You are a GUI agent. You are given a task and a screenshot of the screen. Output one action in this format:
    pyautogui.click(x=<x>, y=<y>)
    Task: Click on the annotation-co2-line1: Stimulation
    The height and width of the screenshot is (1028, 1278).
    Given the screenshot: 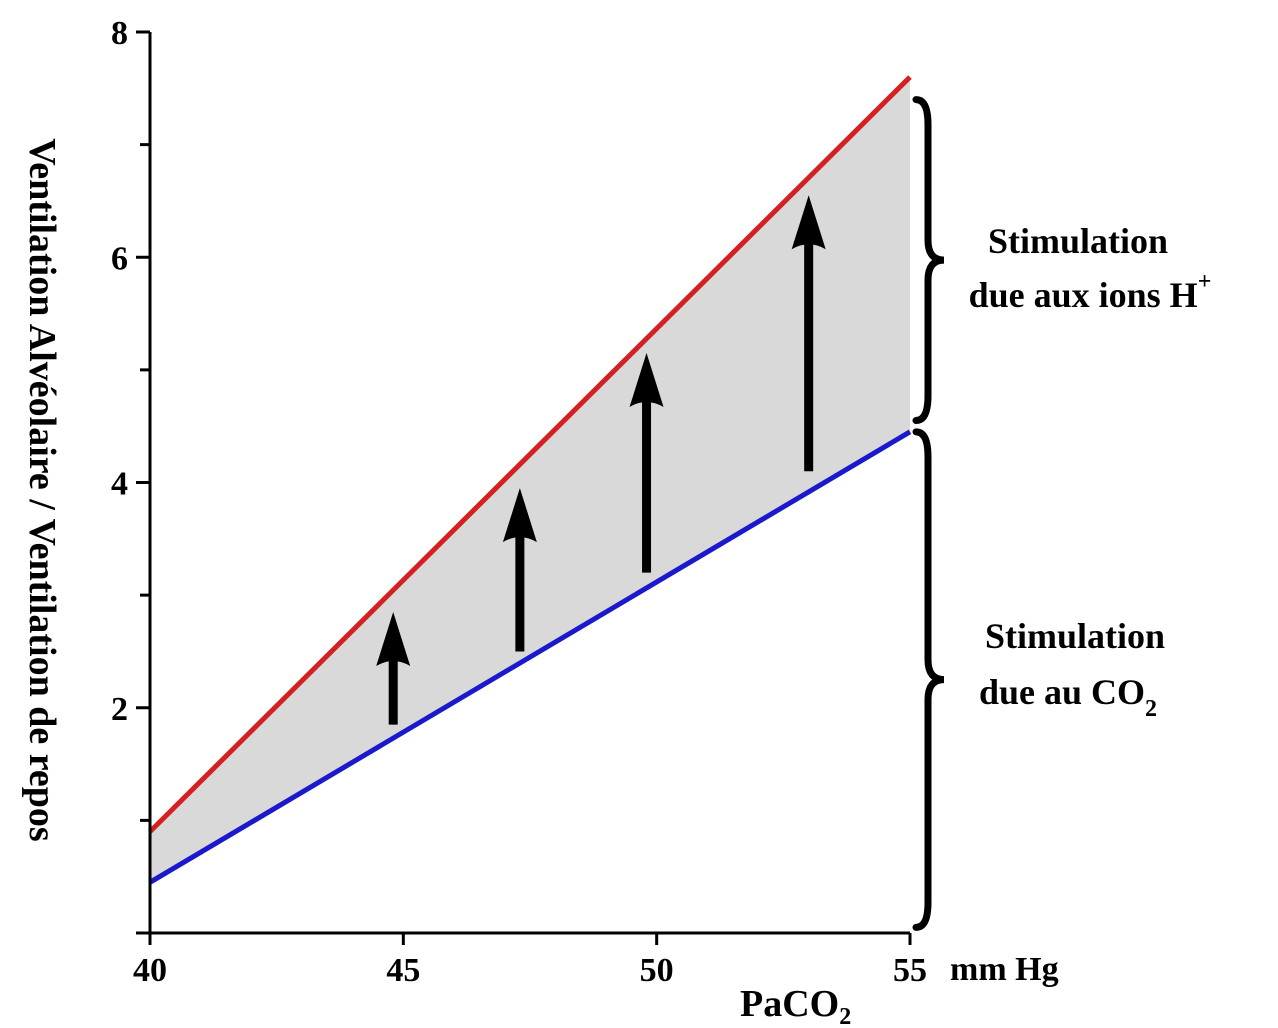 What is the action you would take?
    pyautogui.click(x=1075, y=636)
    